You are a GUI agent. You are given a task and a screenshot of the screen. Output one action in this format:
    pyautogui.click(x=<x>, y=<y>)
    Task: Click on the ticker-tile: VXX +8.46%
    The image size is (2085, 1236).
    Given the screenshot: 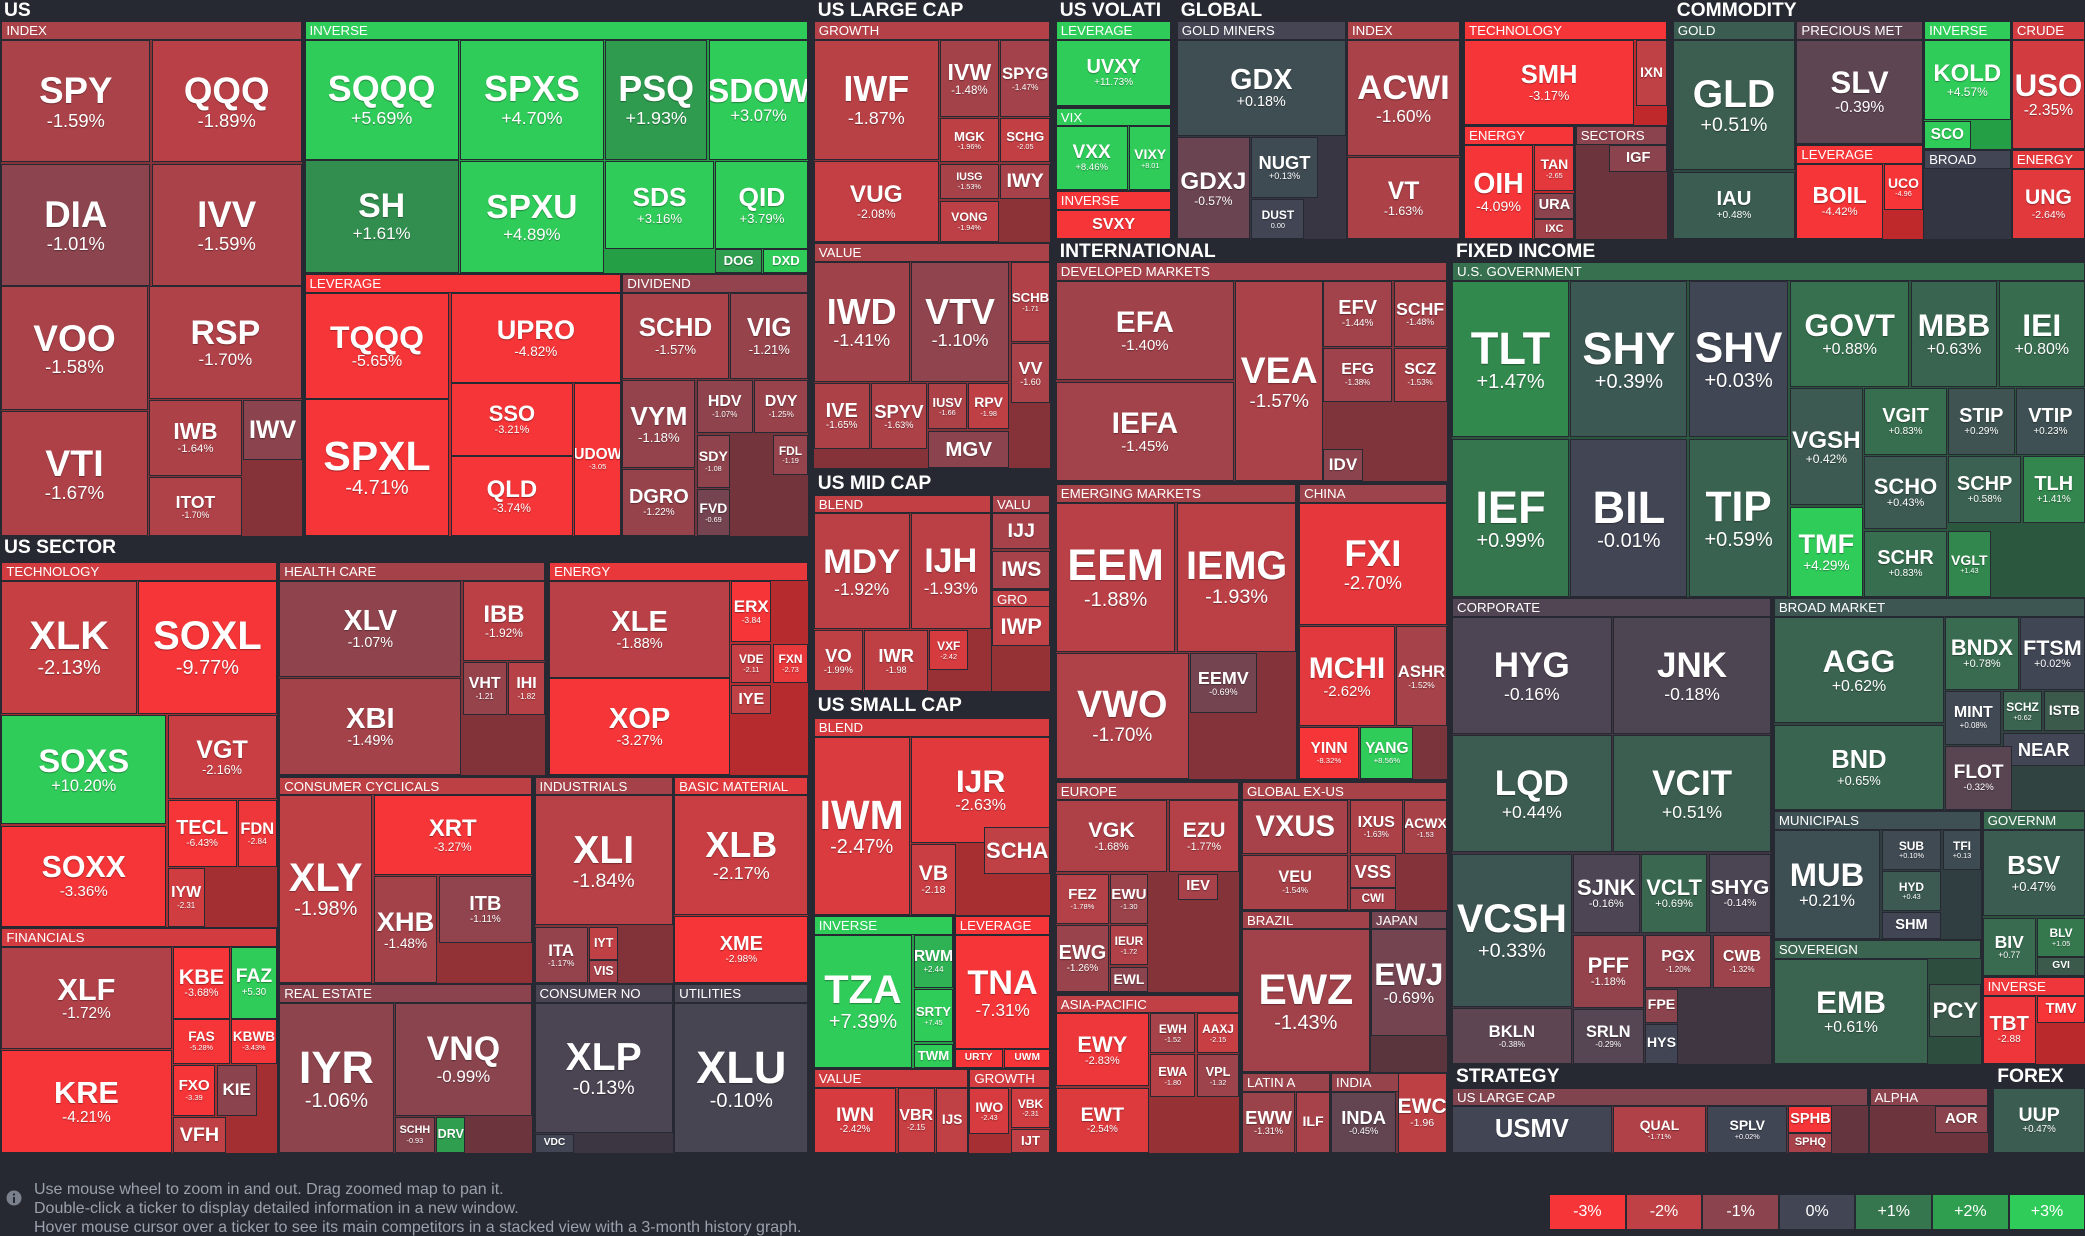 What is the action you would take?
    pyautogui.click(x=1091, y=158)
    